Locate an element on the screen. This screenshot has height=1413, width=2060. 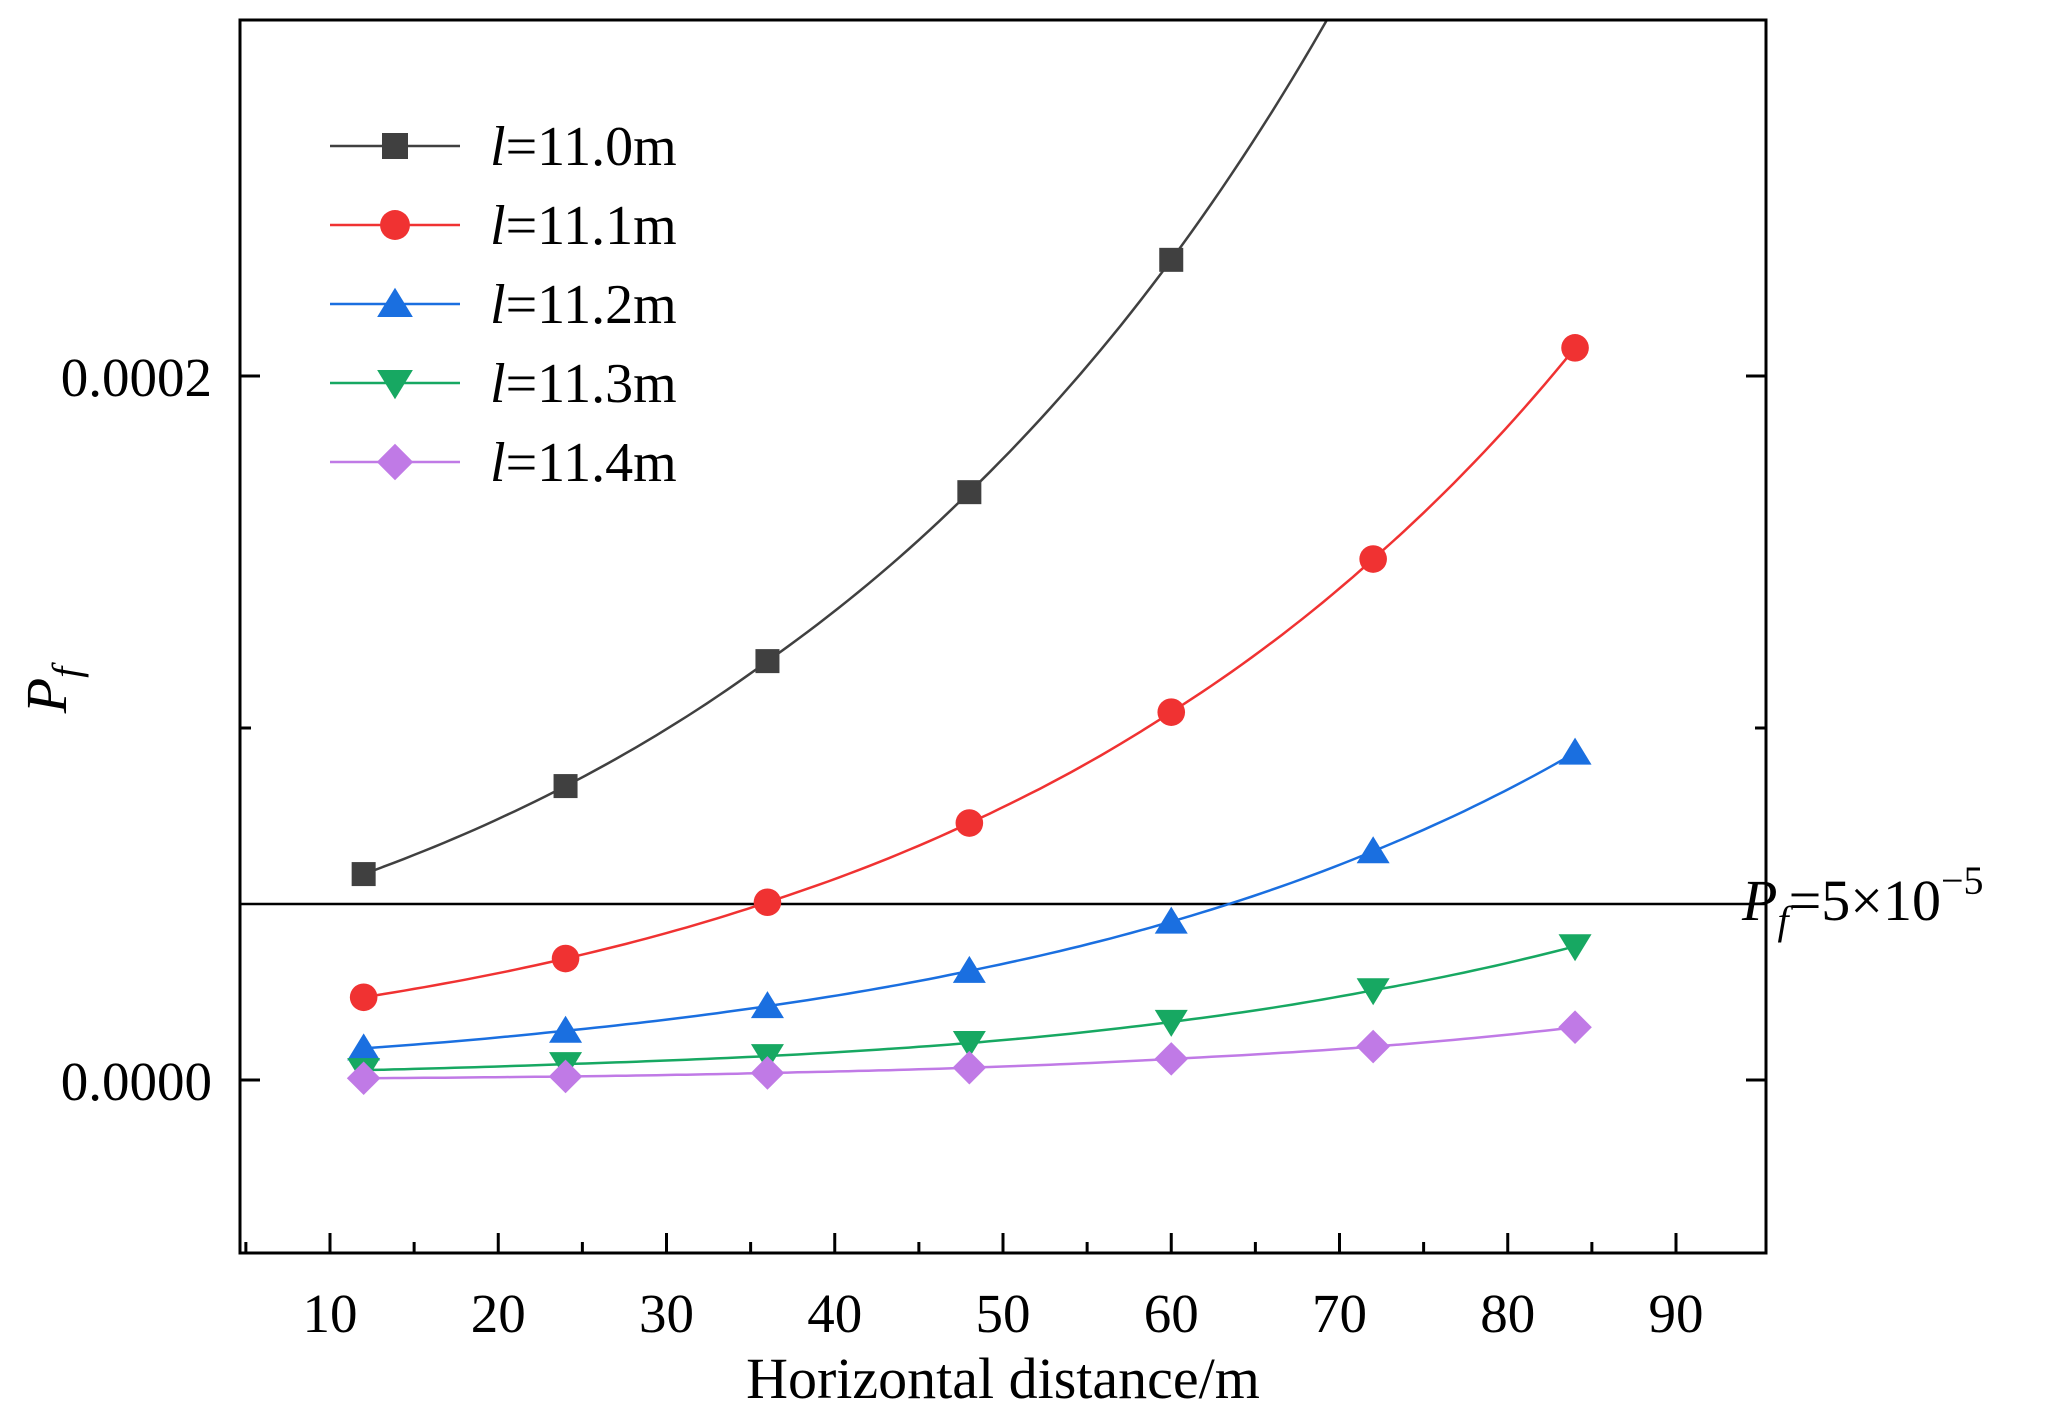
legend-marker-circle is located at coordinates (395, 225).